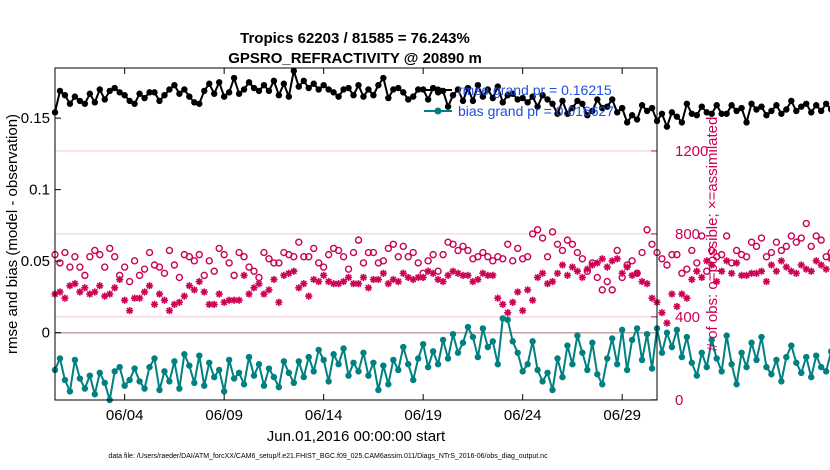 This screenshot has width=830, height=470. What do you see at coordinates (712, 234) in the screenshot?
I see `y-axis-right-label: # of obs: o=possible; ×=assimilated` at bounding box center [712, 234].